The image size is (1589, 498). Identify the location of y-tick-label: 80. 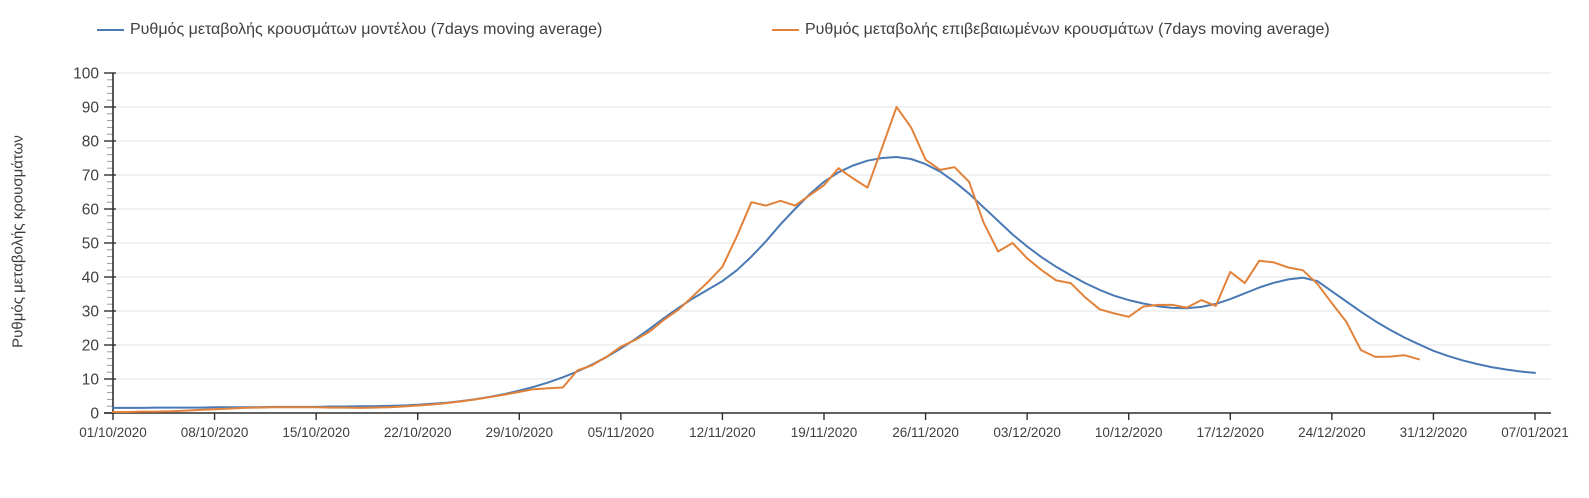
(91, 142).